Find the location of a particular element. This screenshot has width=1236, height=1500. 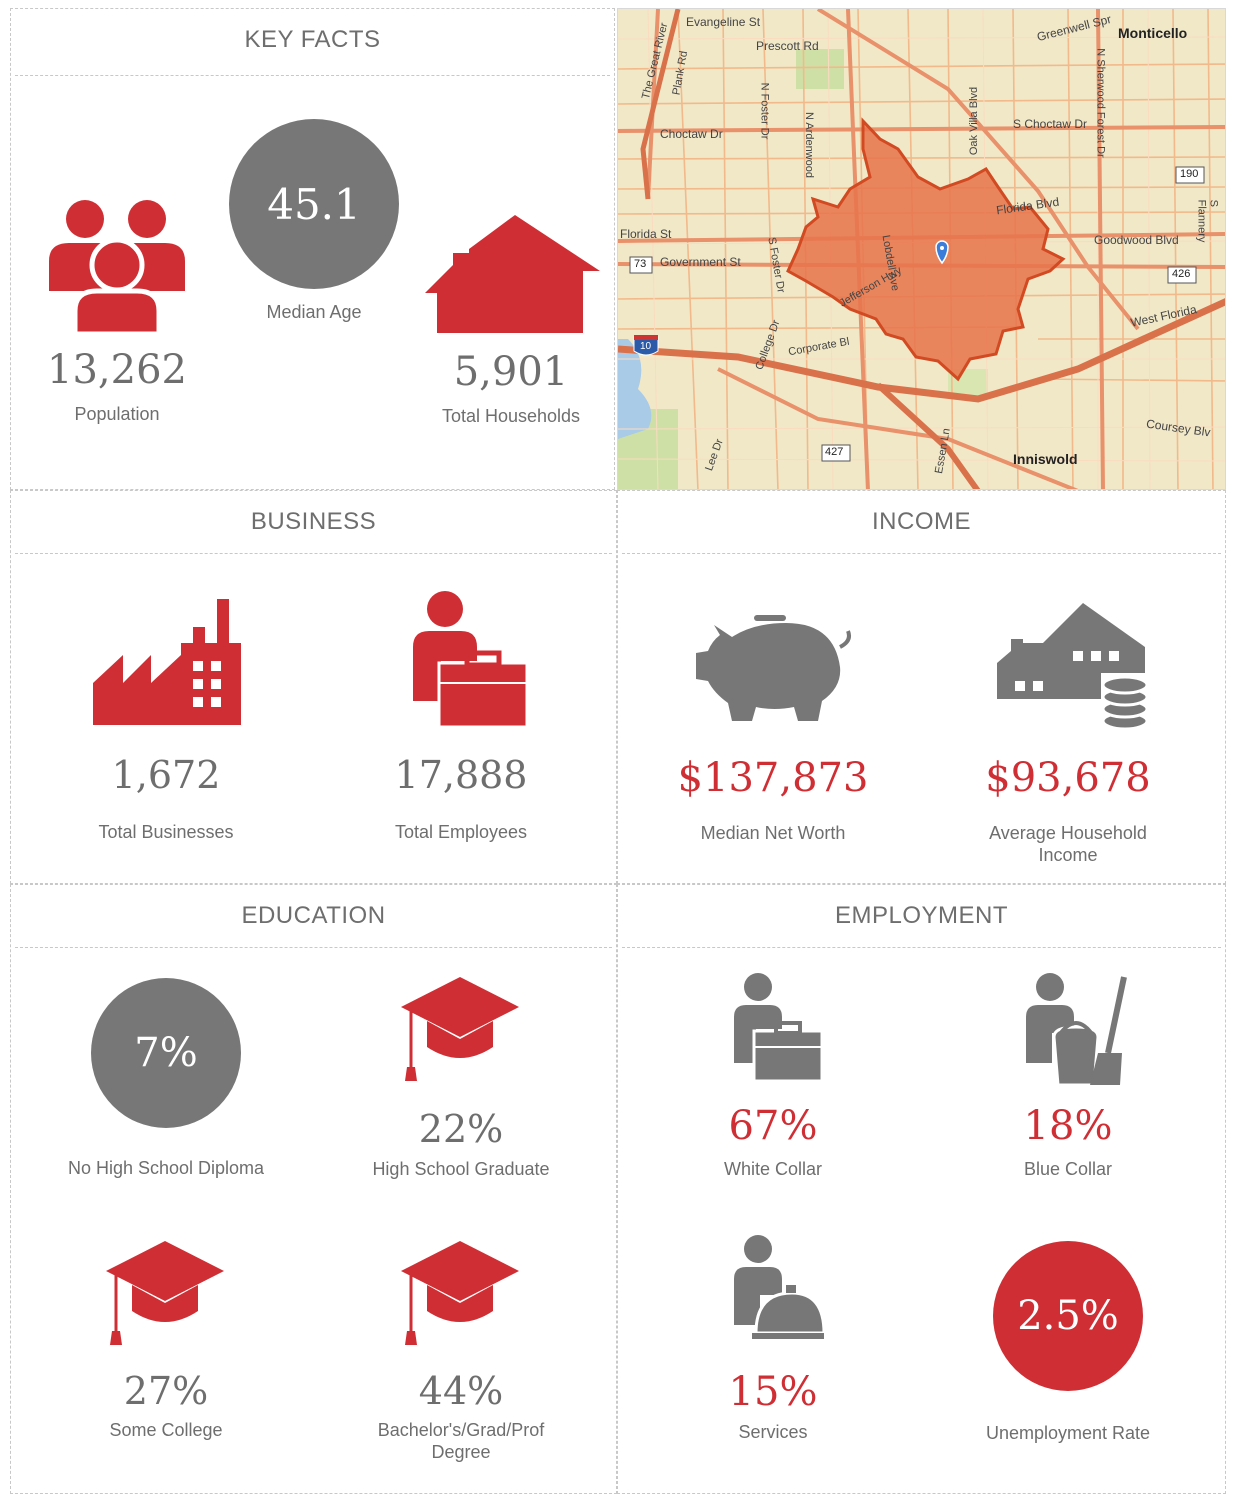

bachelors-value: 44% is located at coordinates (461, 1391).